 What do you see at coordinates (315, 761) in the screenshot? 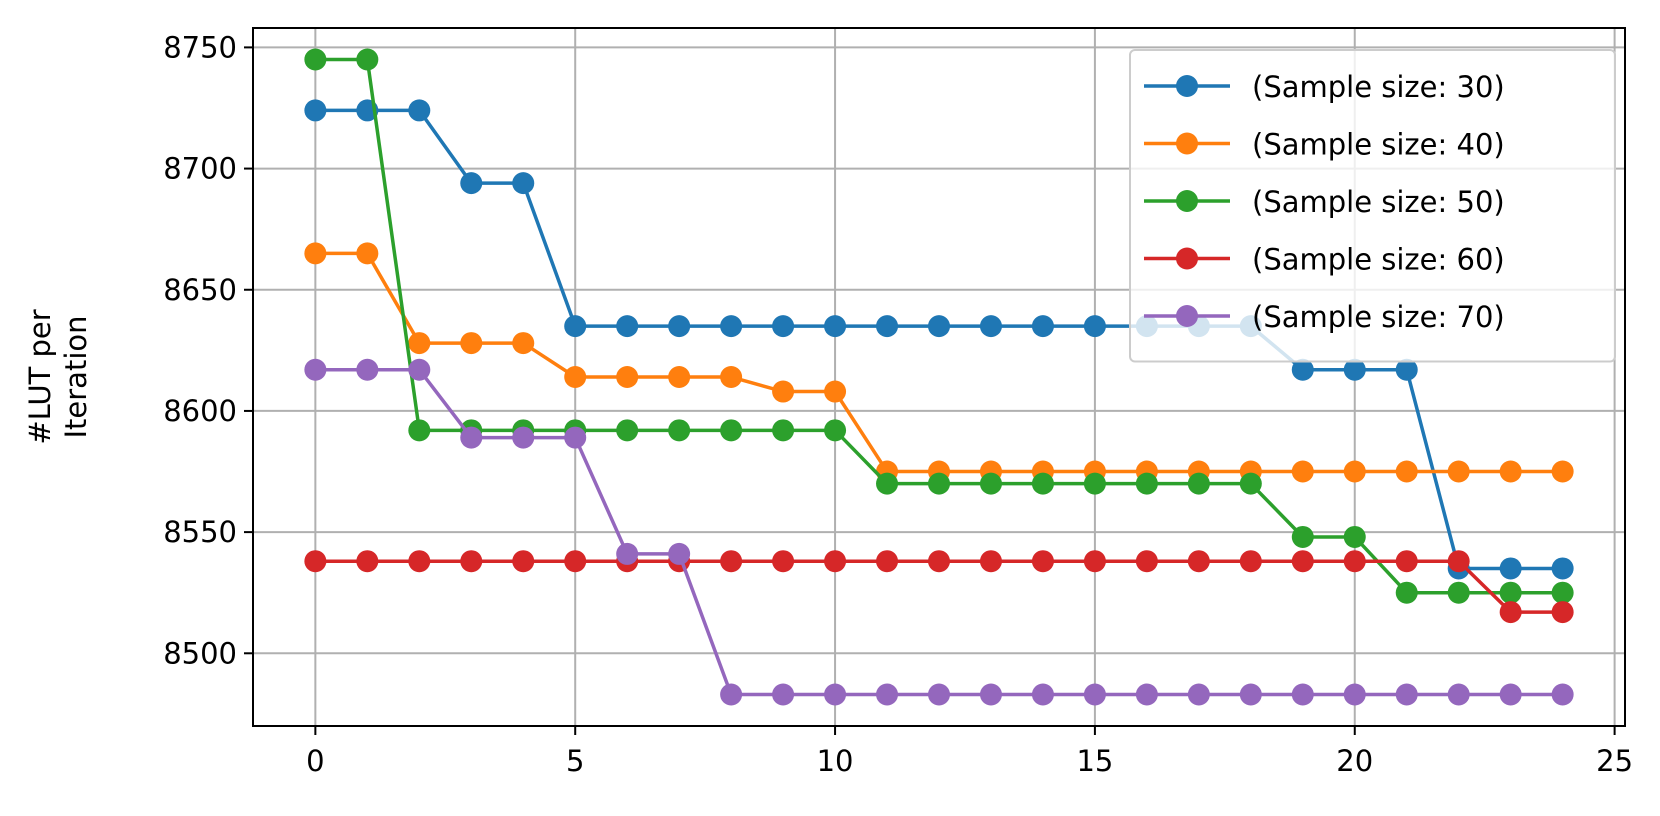
I see `x-tick-label: 0` at bounding box center [315, 761].